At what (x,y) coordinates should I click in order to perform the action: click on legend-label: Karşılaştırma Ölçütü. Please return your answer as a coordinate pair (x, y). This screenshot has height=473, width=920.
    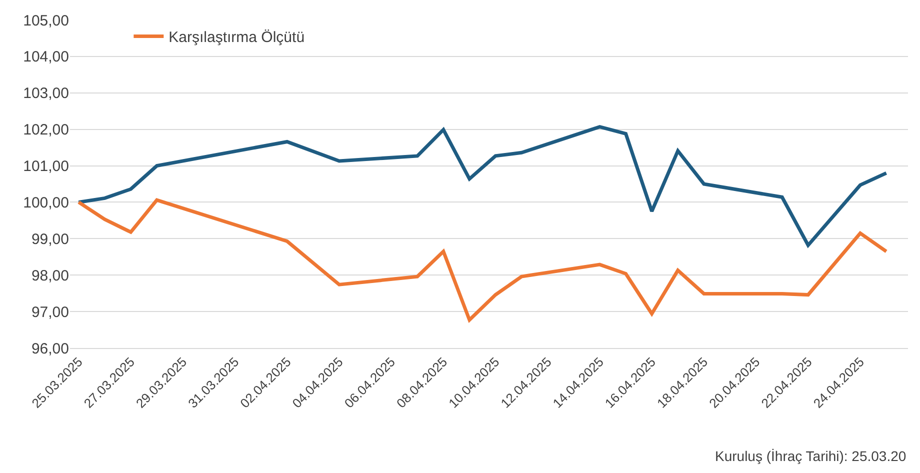
    Looking at the image, I should click on (236, 37).